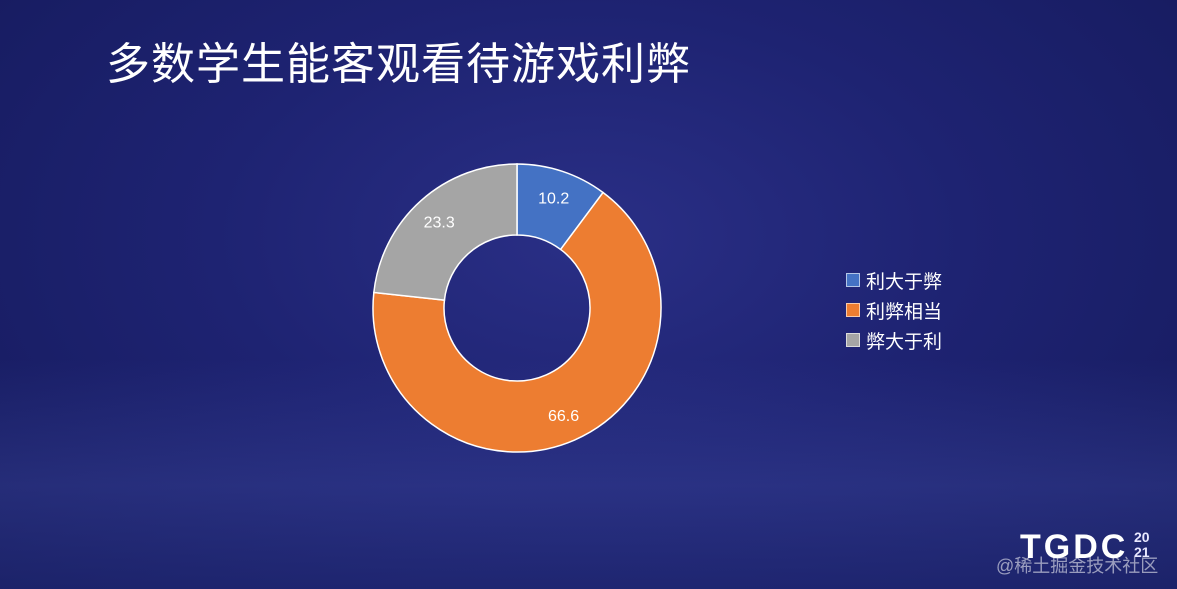 The width and height of the screenshot is (1177, 589). Describe the element at coordinates (398, 64) in the screenshot. I see `slide-title: 多数学生能客观看待游戏利弊` at that location.